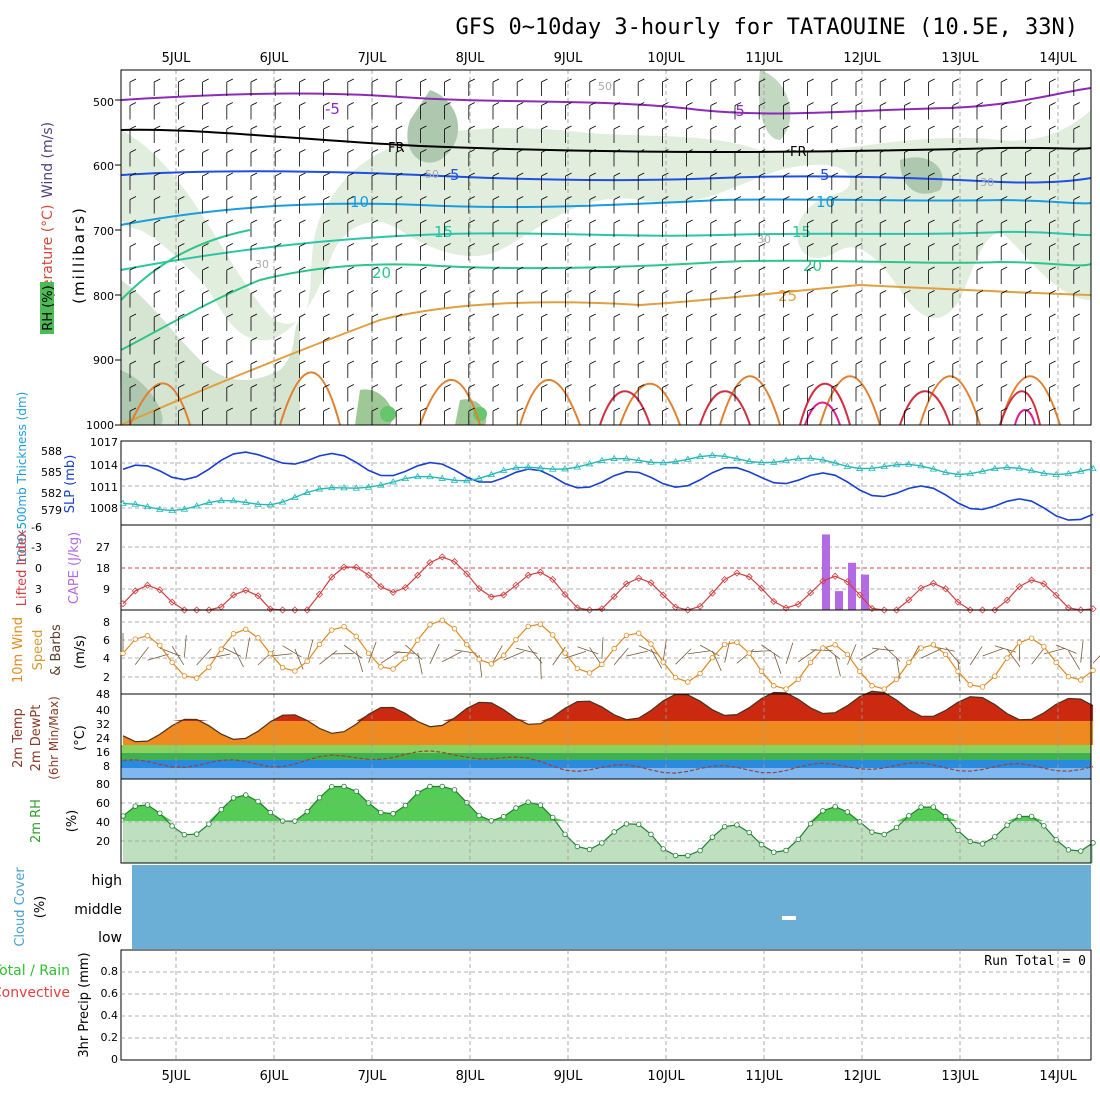  Describe the element at coordinates (103, 102) in the screenshot. I see `pressure-tick: 500` at that location.